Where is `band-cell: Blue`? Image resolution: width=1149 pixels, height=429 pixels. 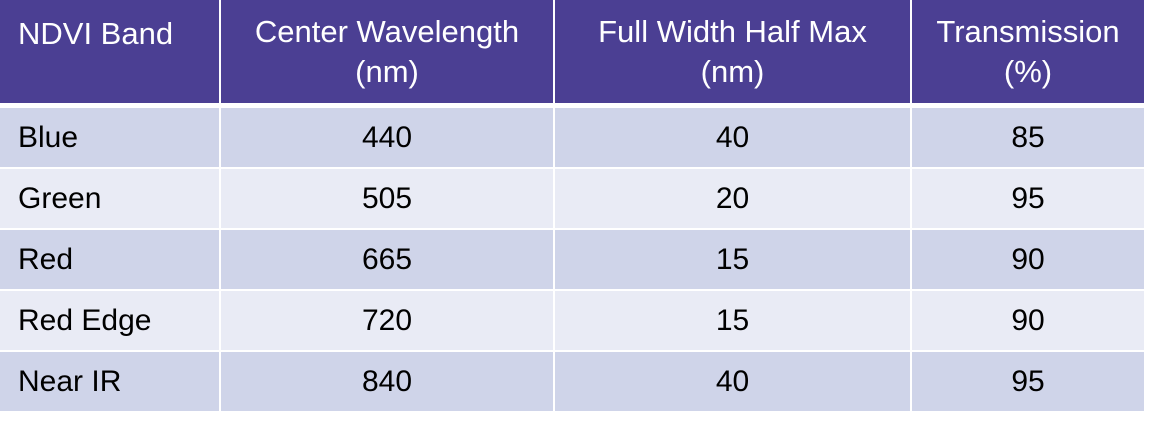
band-cell: Blue is located at coordinates (110, 138).